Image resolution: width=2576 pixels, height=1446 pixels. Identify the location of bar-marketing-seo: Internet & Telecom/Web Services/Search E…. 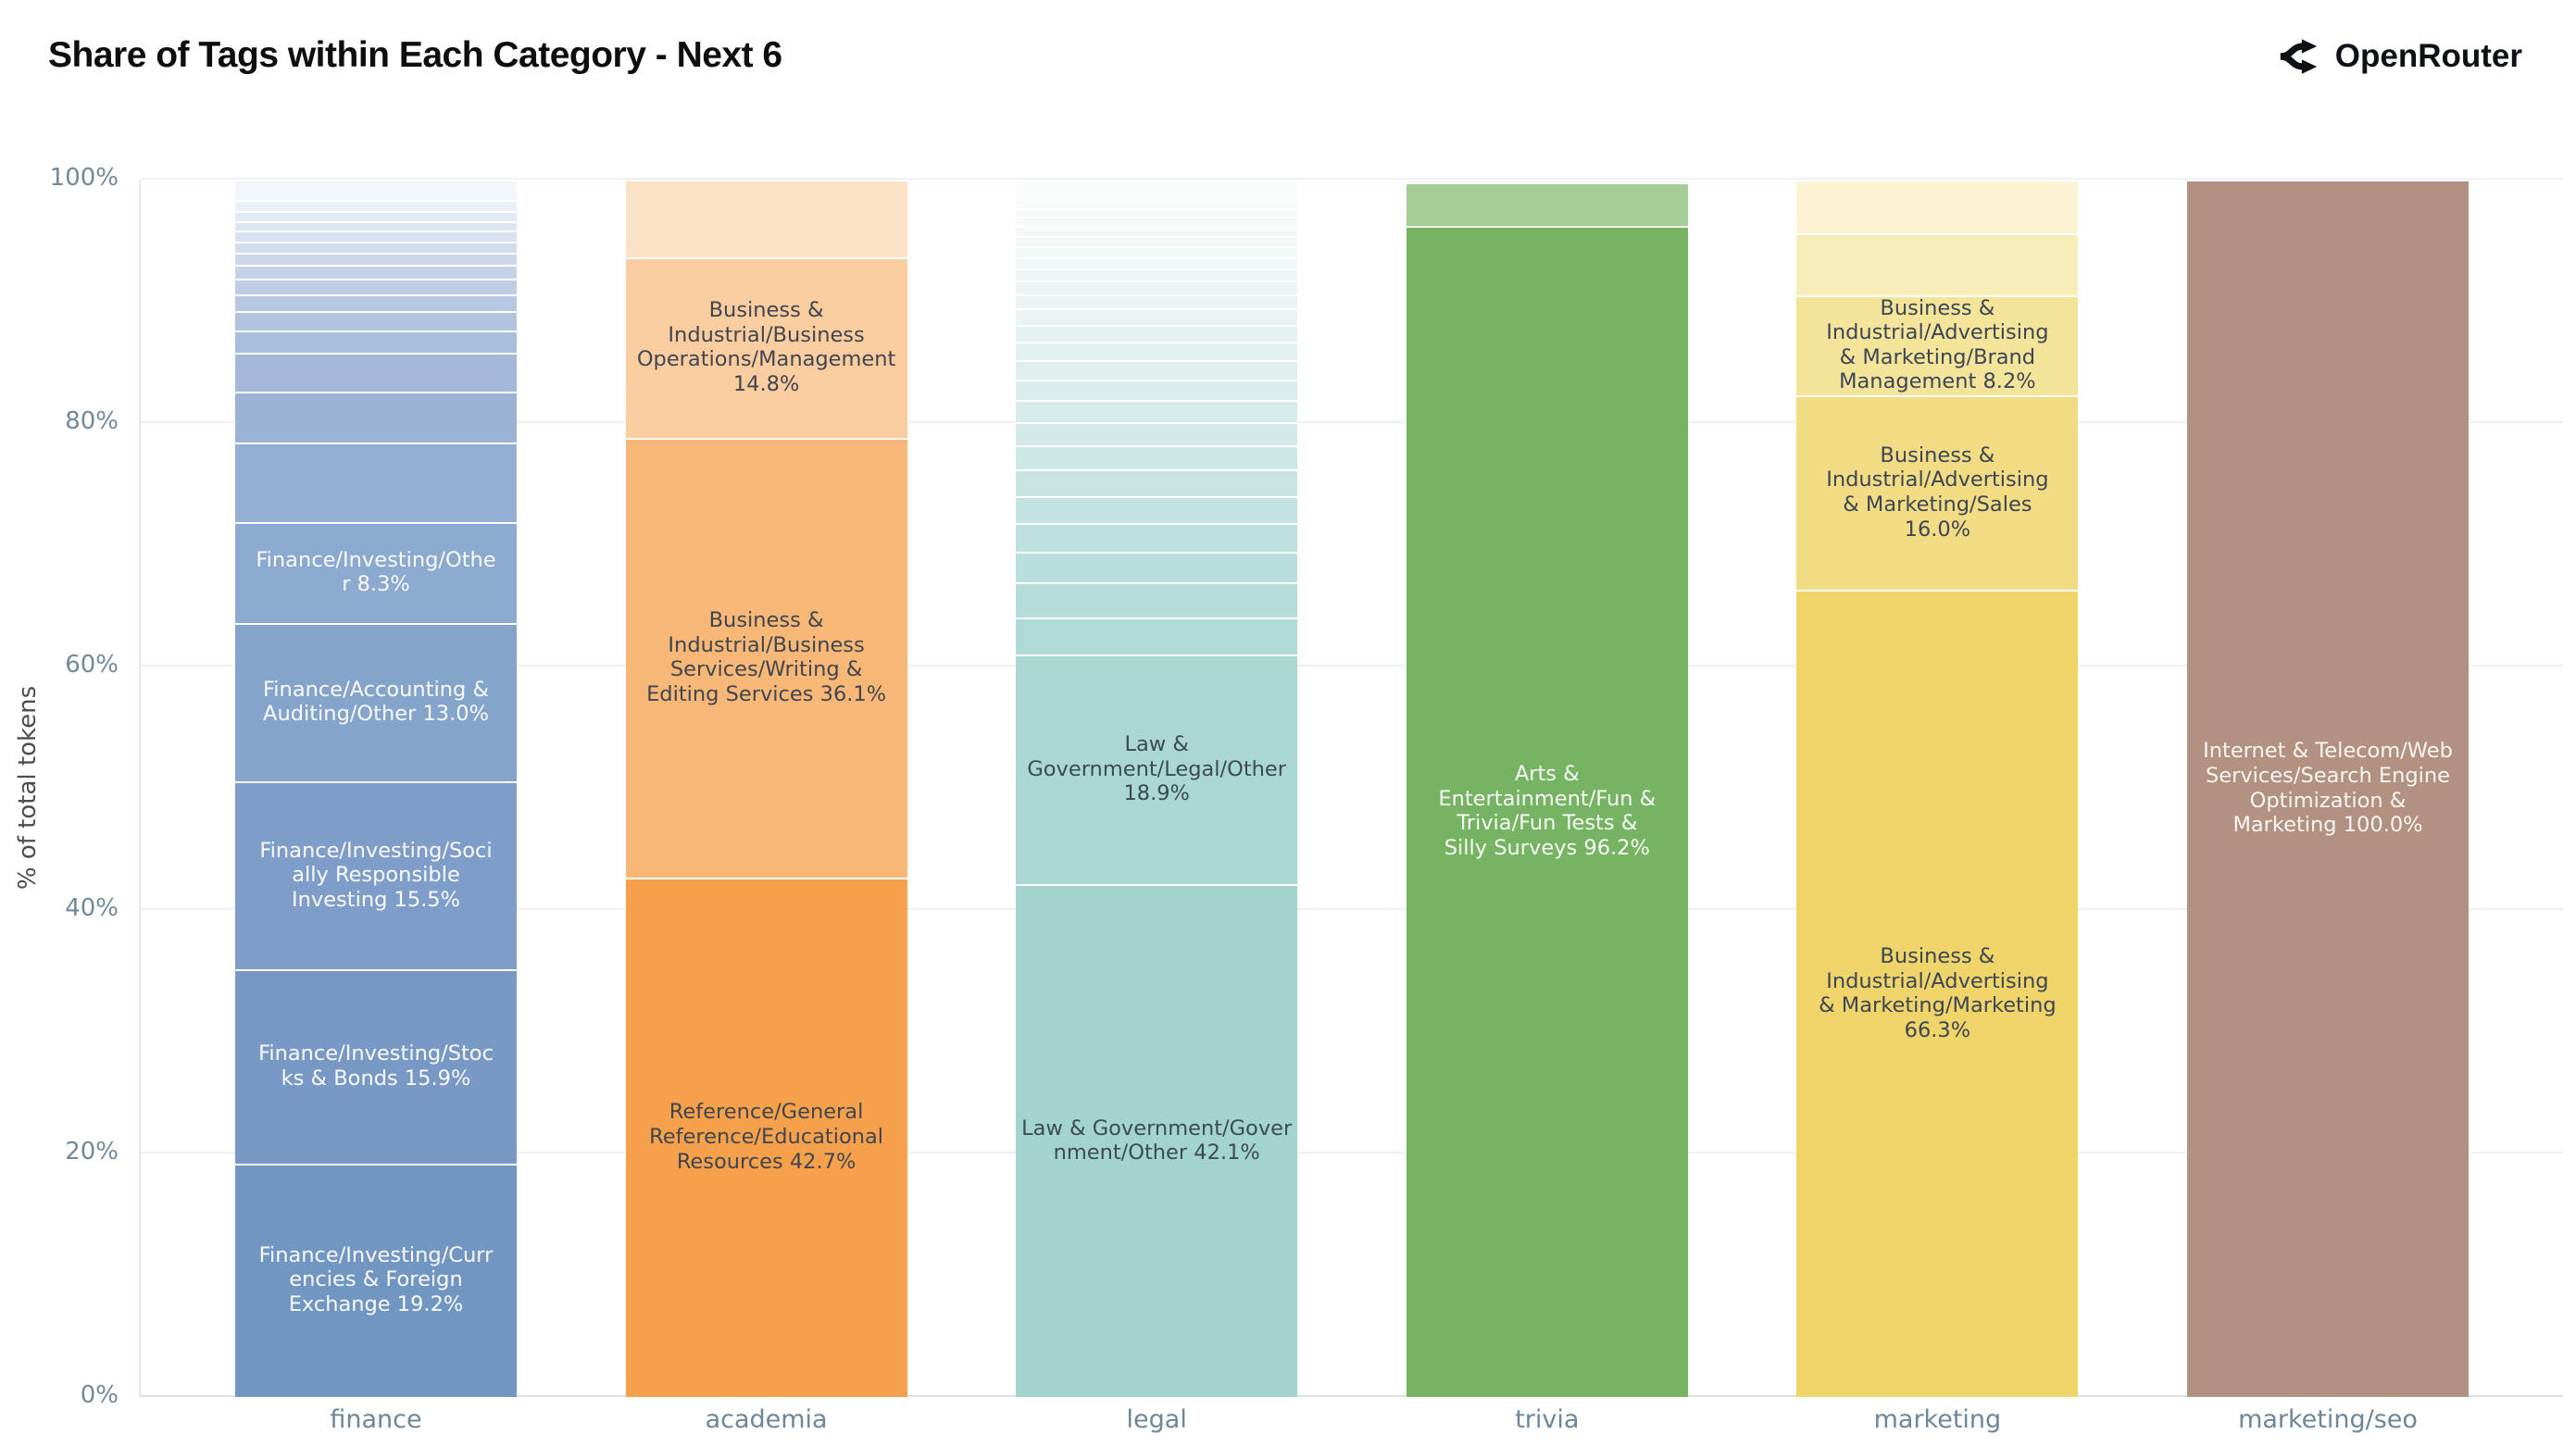
(2328, 788).